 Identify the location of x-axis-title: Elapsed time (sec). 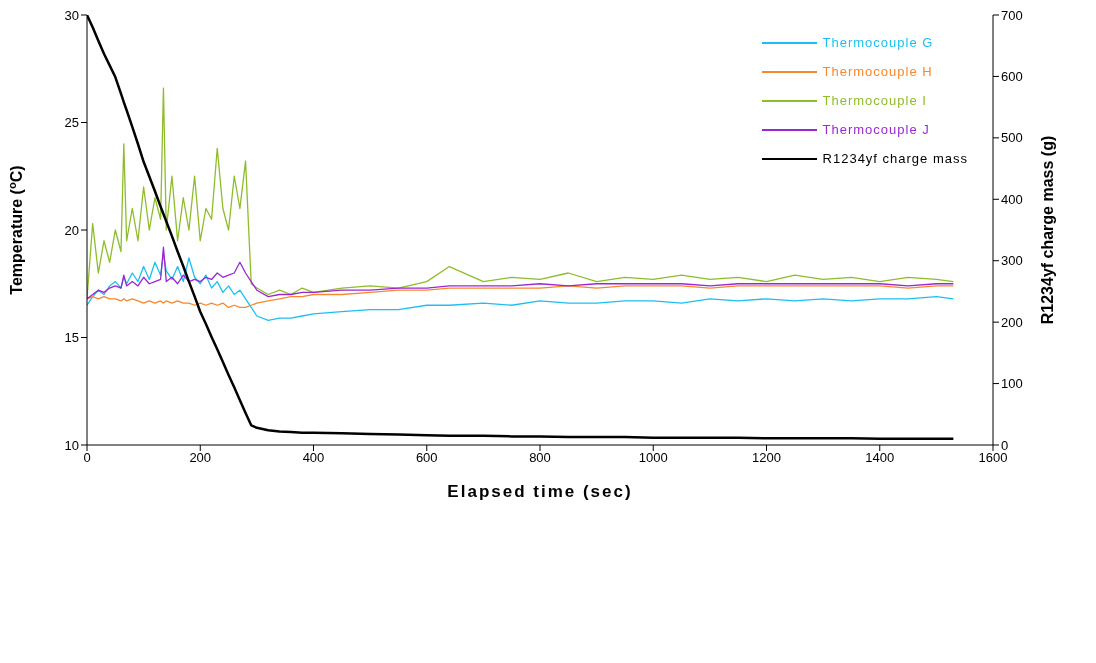
(540, 491).